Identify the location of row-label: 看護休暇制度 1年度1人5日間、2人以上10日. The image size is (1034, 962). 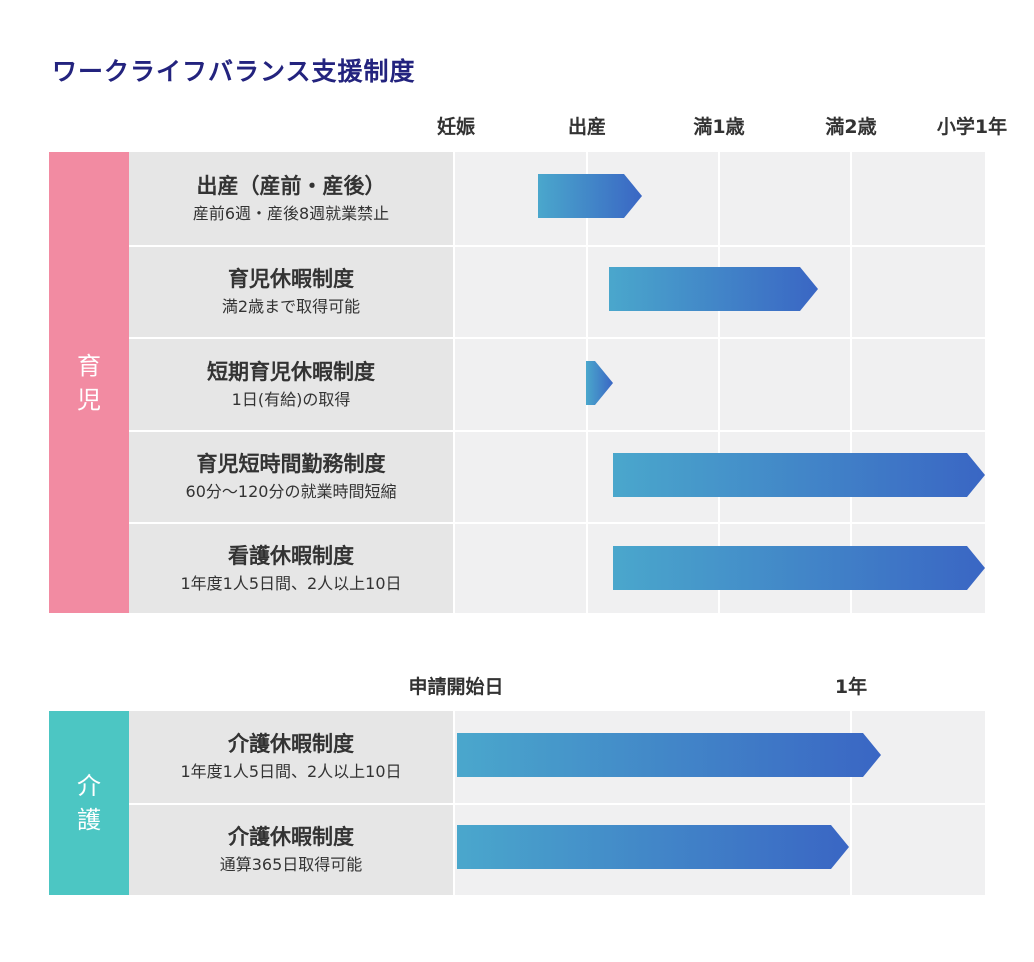
(291, 568).